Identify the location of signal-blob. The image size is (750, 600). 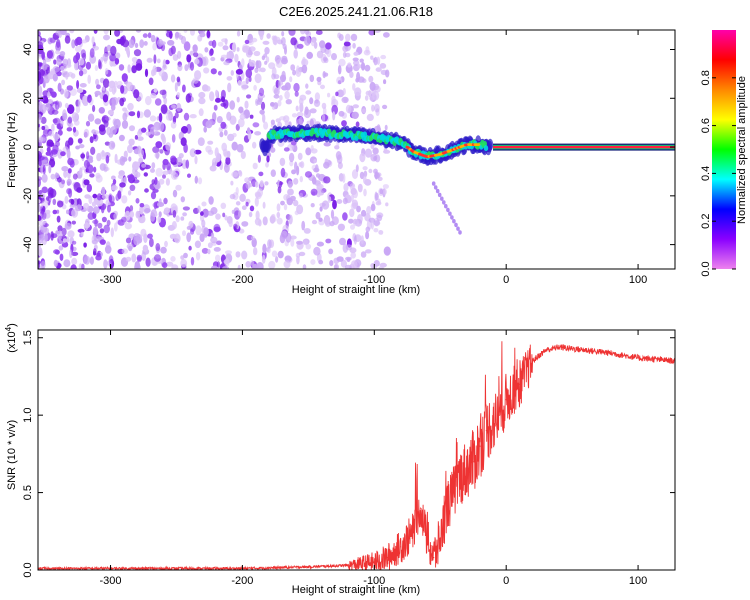
(490, 144).